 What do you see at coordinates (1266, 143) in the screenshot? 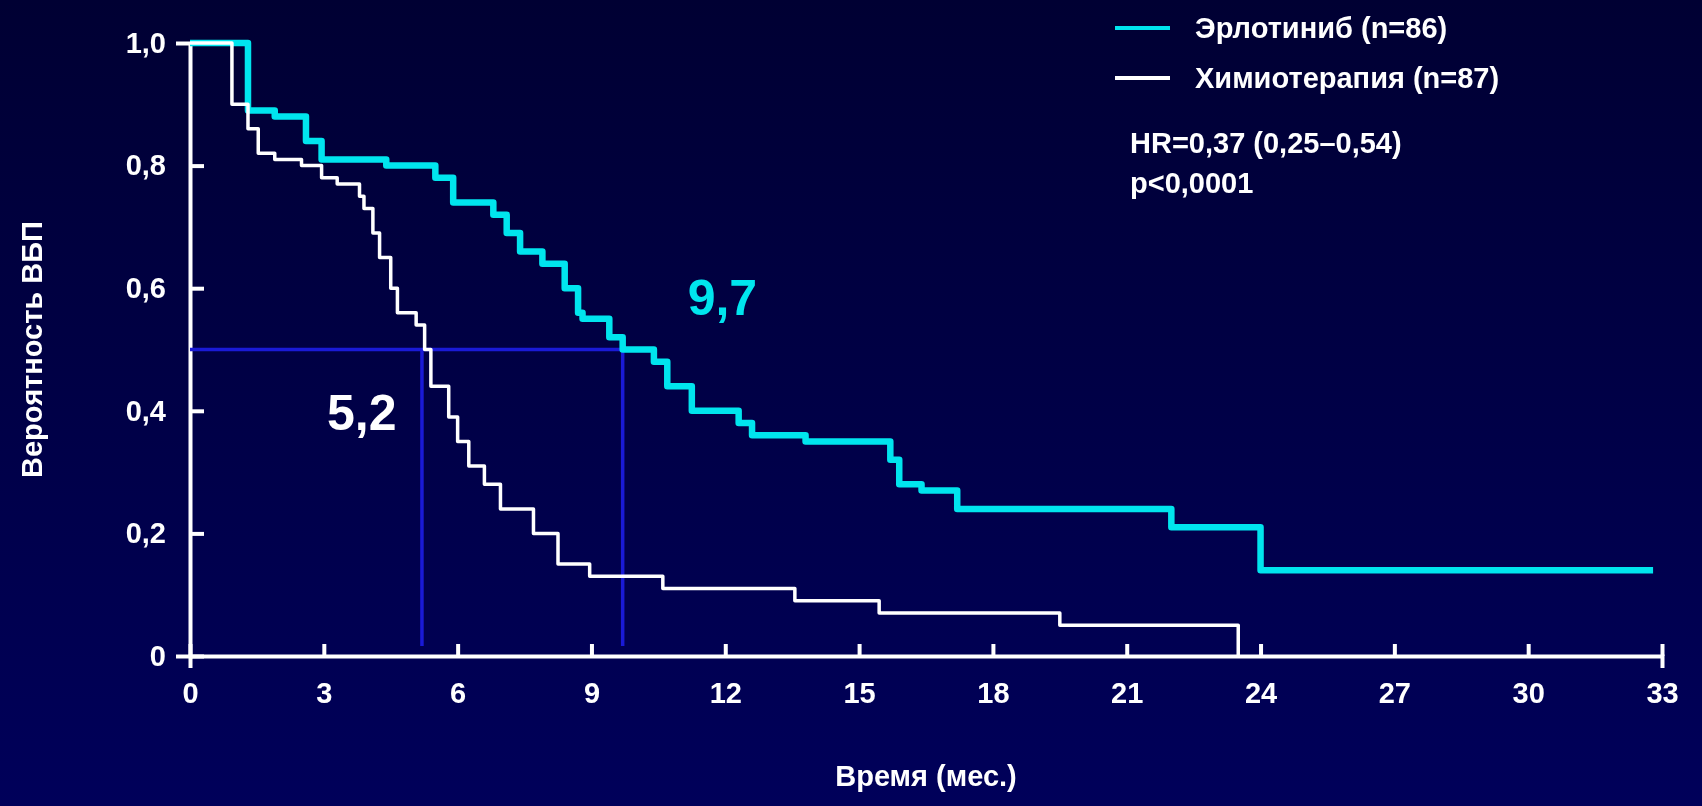
I see `annotation: HR=0,37 (0,25–0,54)` at bounding box center [1266, 143].